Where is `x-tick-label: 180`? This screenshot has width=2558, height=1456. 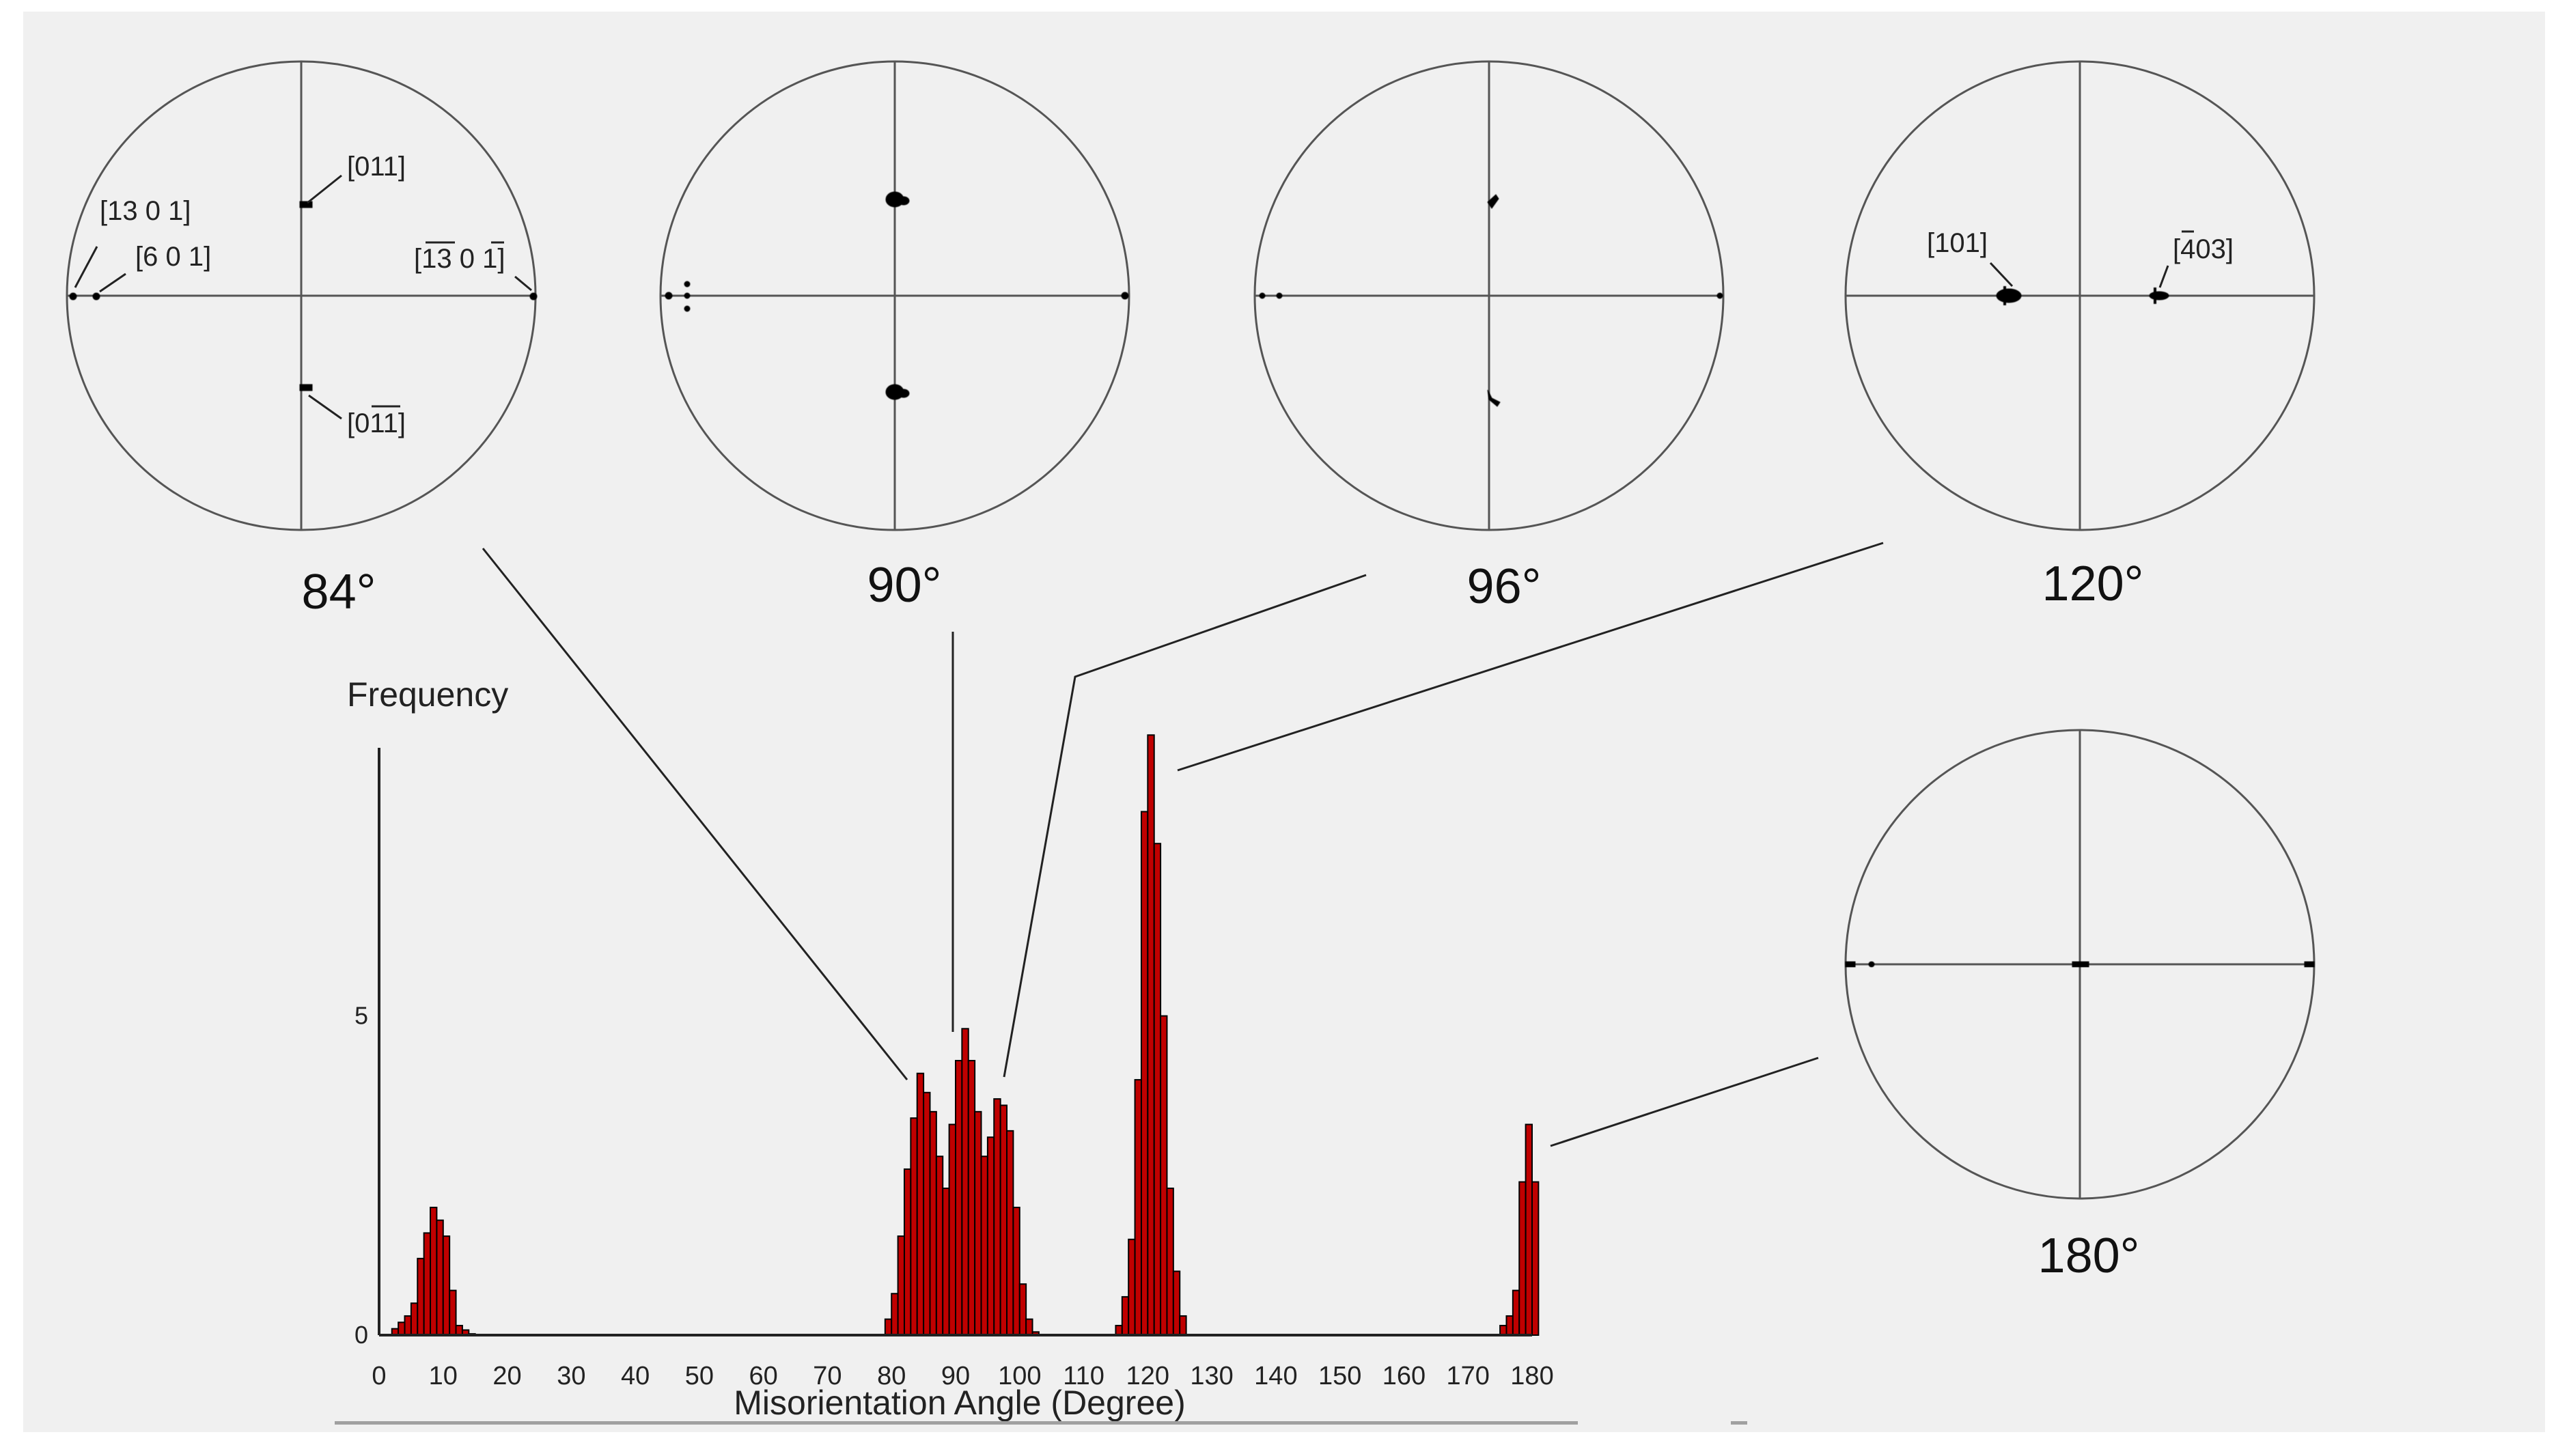 x-tick-label: 180 is located at coordinates (1531, 1376).